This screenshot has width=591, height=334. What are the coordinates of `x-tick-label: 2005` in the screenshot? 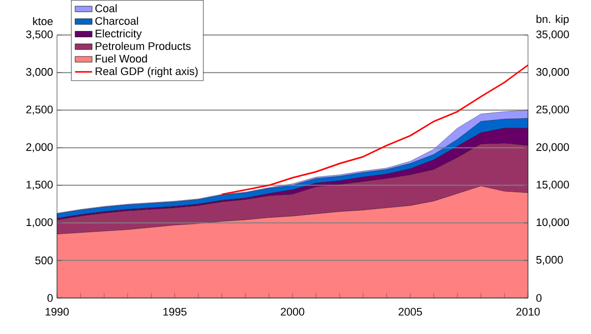 It's located at (410, 312).